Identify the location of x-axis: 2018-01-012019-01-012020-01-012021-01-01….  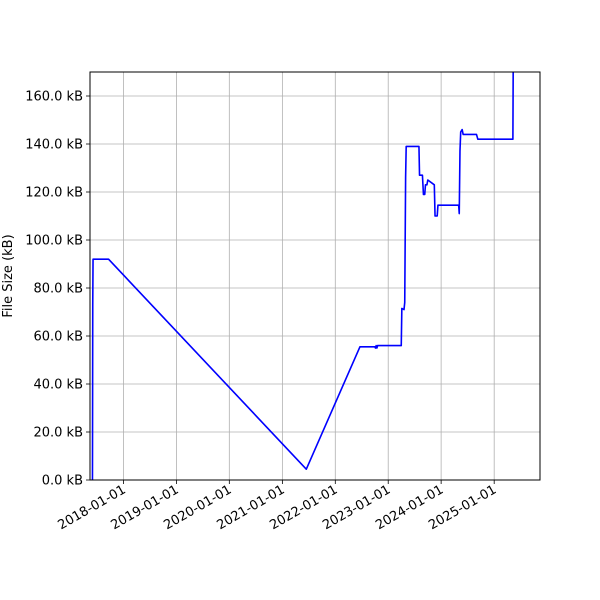
(277, 506).